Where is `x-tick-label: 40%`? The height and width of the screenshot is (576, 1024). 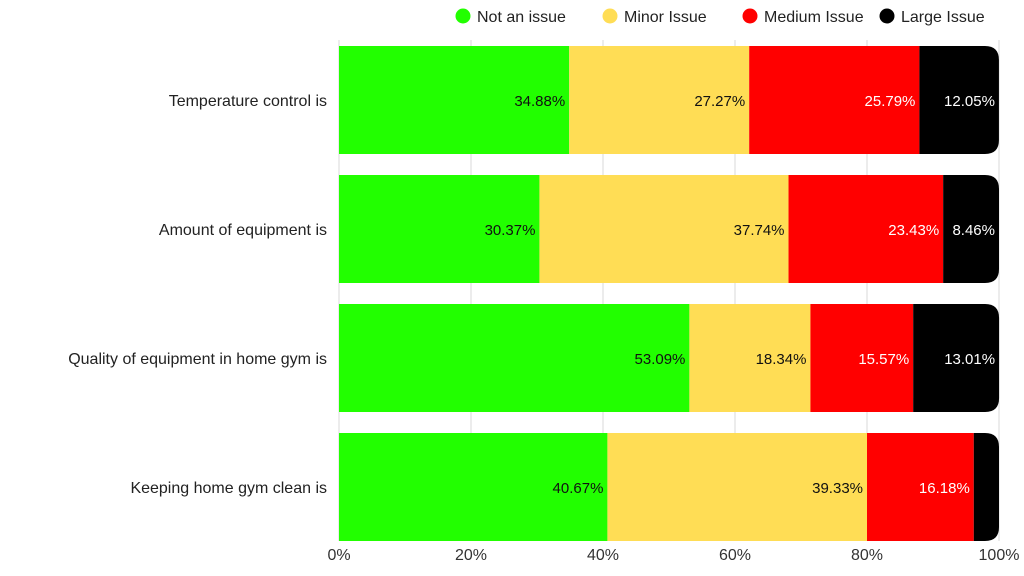
x-tick-label: 40% is located at coordinates (603, 555).